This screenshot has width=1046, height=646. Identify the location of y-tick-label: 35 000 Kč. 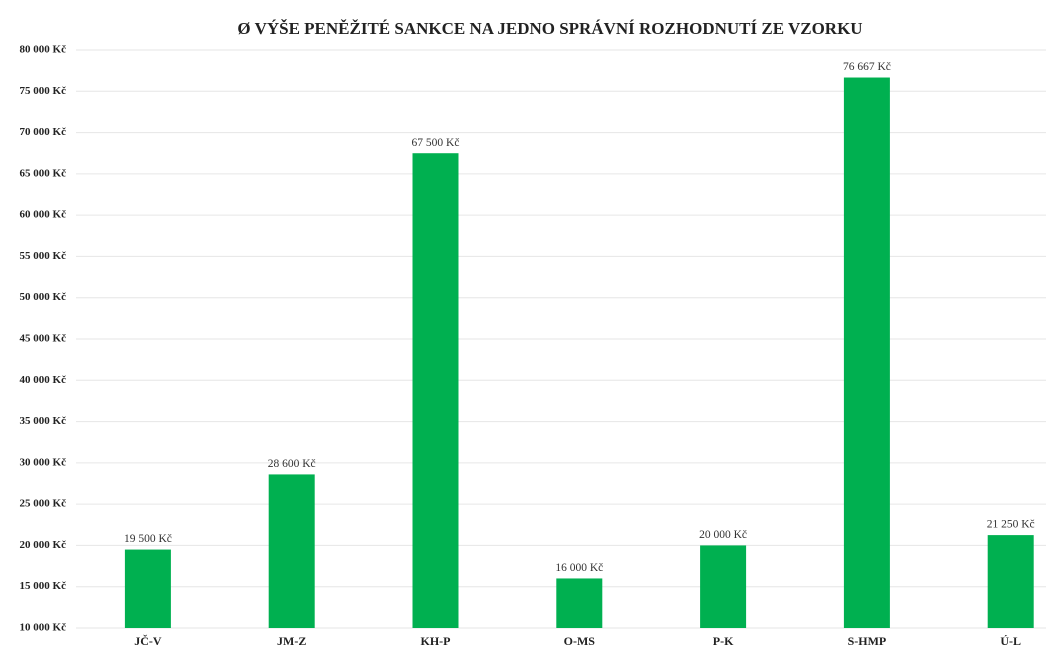
(43, 421).